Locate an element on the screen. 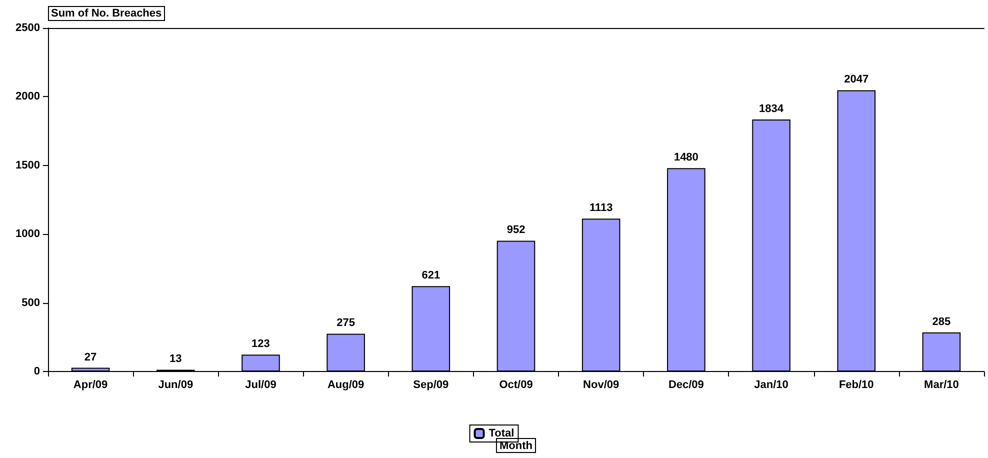 This screenshot has height=458, width=988. data-label: 123 is located at coordinates (261, 344).